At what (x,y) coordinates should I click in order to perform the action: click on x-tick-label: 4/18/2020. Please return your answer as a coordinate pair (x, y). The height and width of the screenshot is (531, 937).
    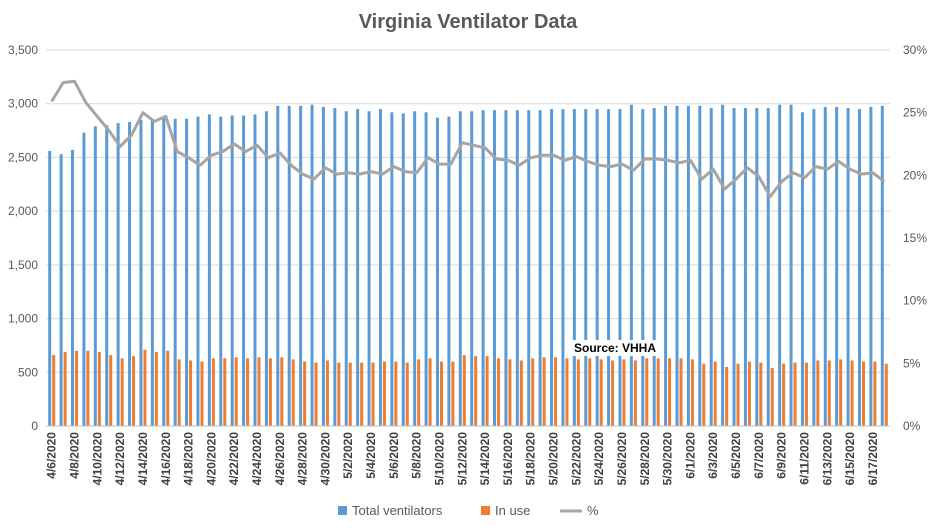
    Looking at the image, I should click on (189, 459).